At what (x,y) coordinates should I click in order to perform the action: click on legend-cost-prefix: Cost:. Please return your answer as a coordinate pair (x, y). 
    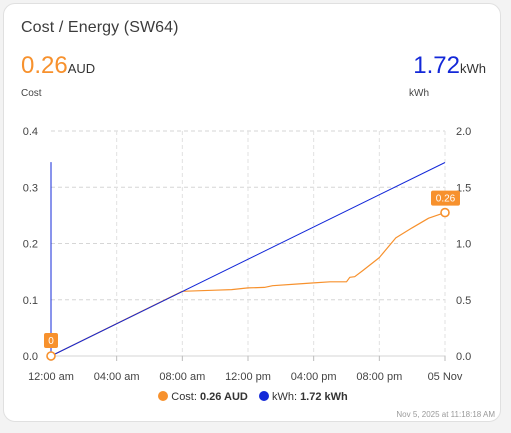
    Looking at the image, I should click on (185, 397).